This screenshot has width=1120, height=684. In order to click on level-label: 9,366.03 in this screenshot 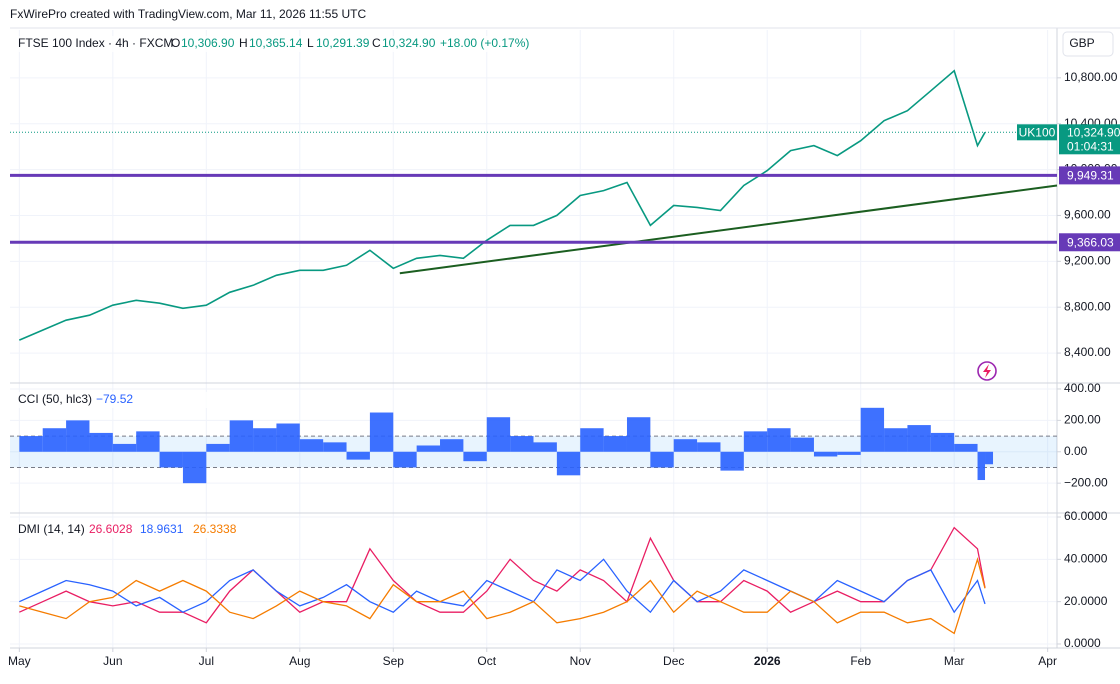, I will do `click(1090, 242)`.